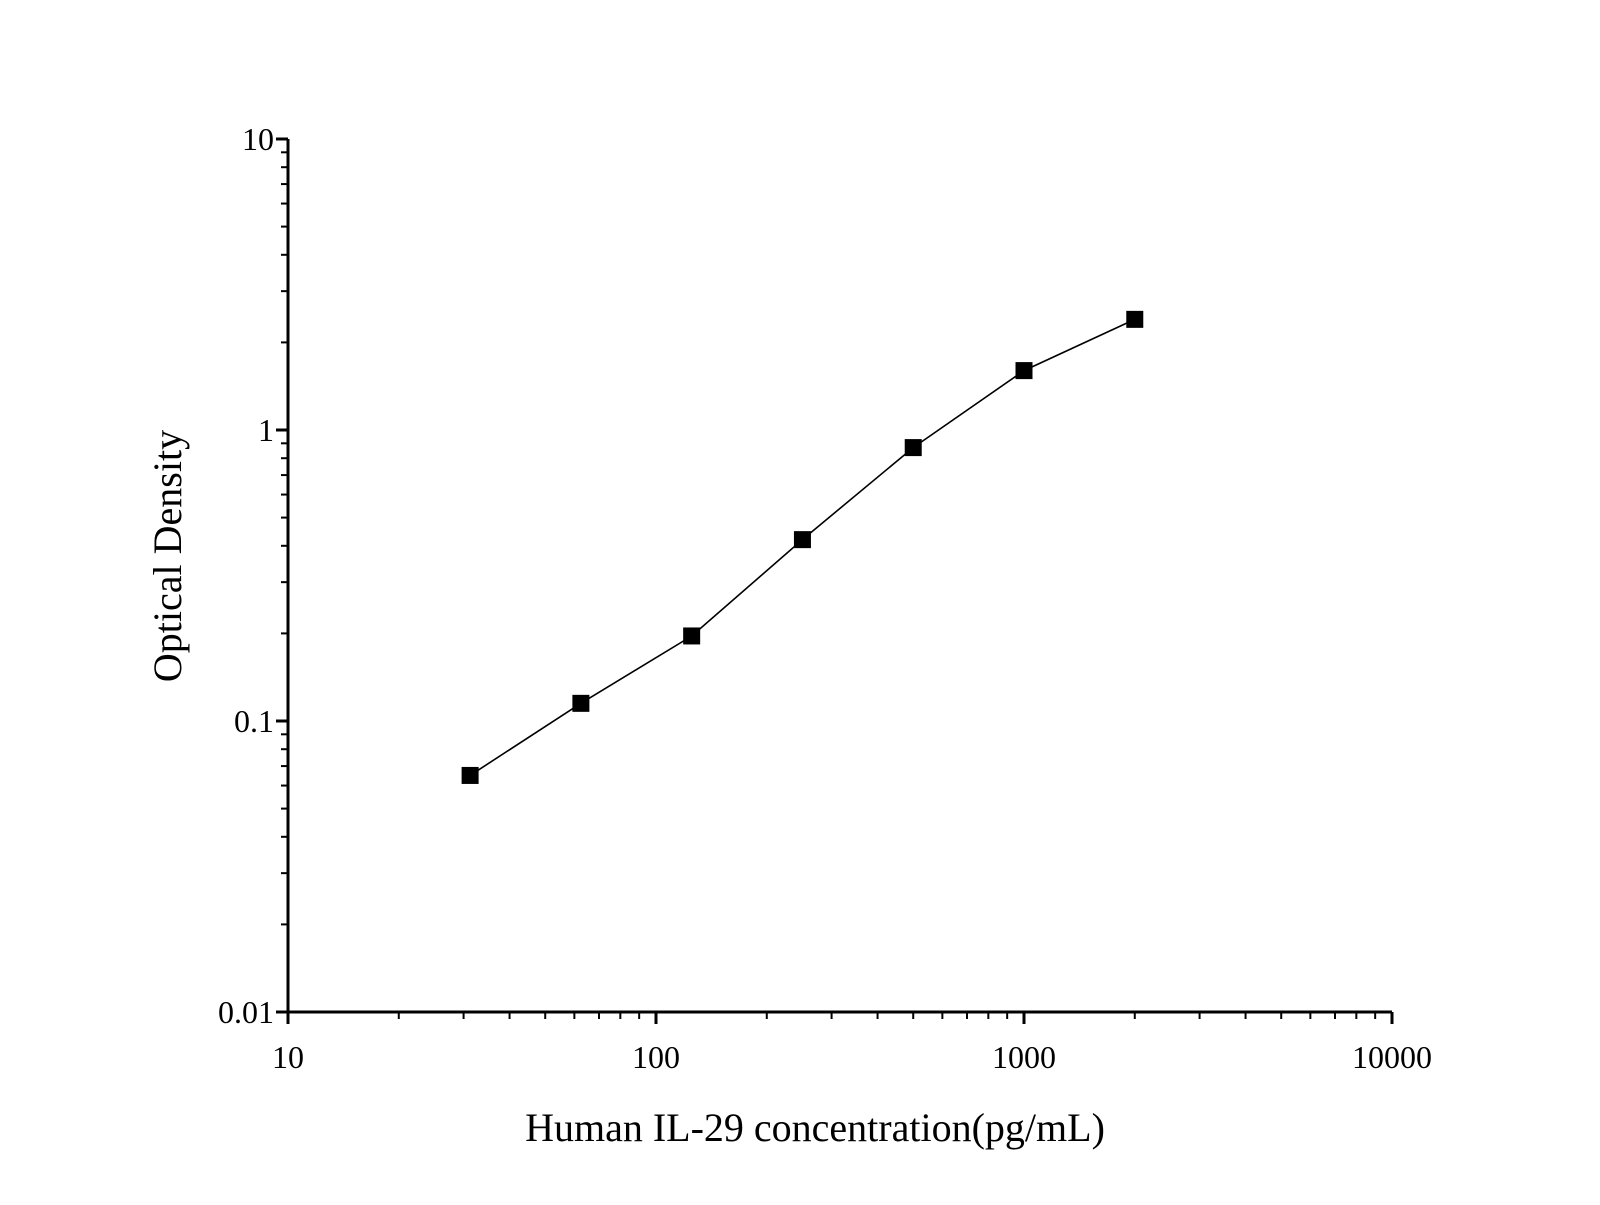 This screenshot has height=1205, width=1600. I want to click on x-axis-title: Human IL-29 concentration(pg/mL), so click(815, 1127).